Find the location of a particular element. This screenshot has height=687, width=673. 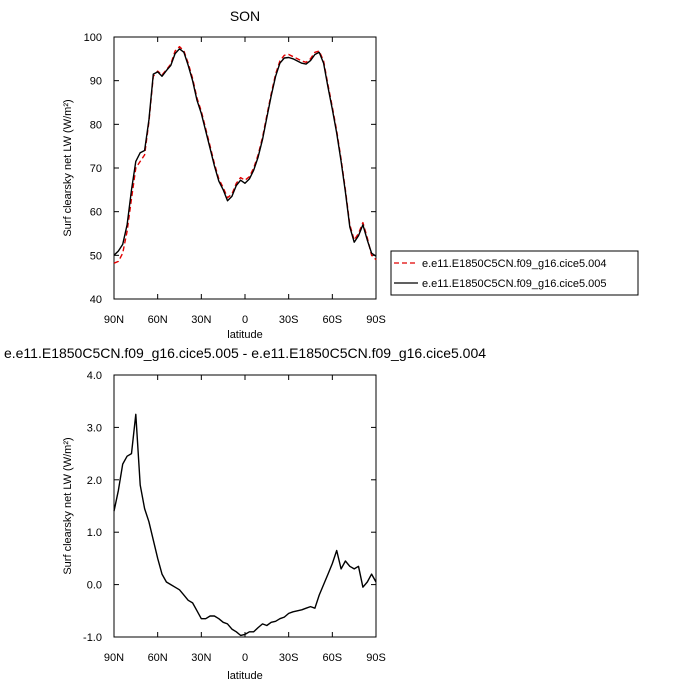

top-y-tick-label: 60 is located at coordinates (96, 213).